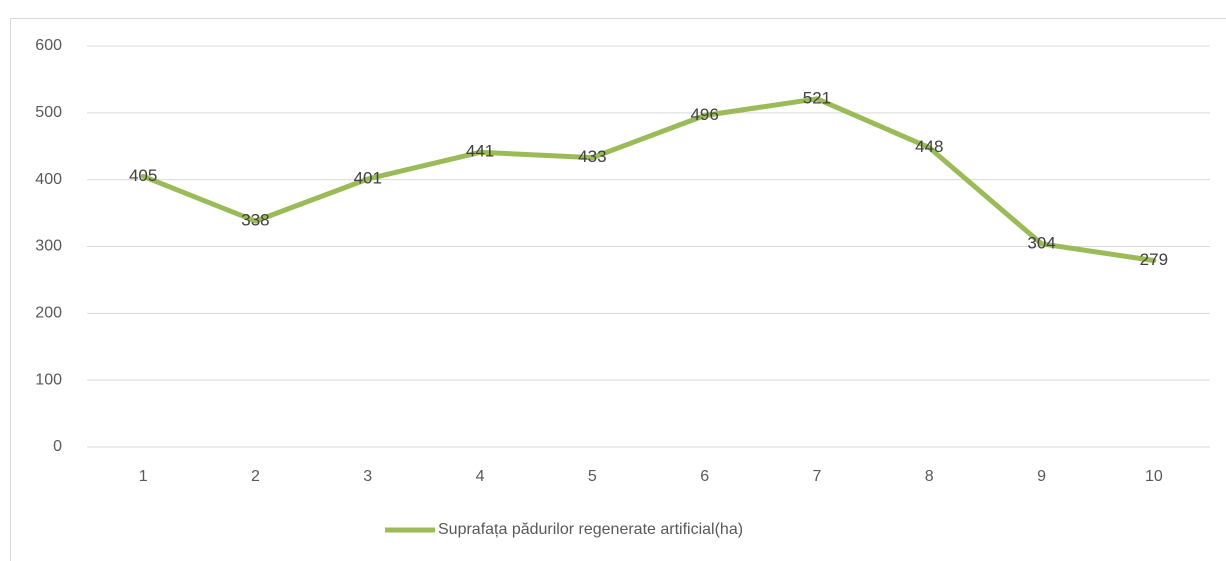  I want to click on data-label: 279, so click(1154, 259).